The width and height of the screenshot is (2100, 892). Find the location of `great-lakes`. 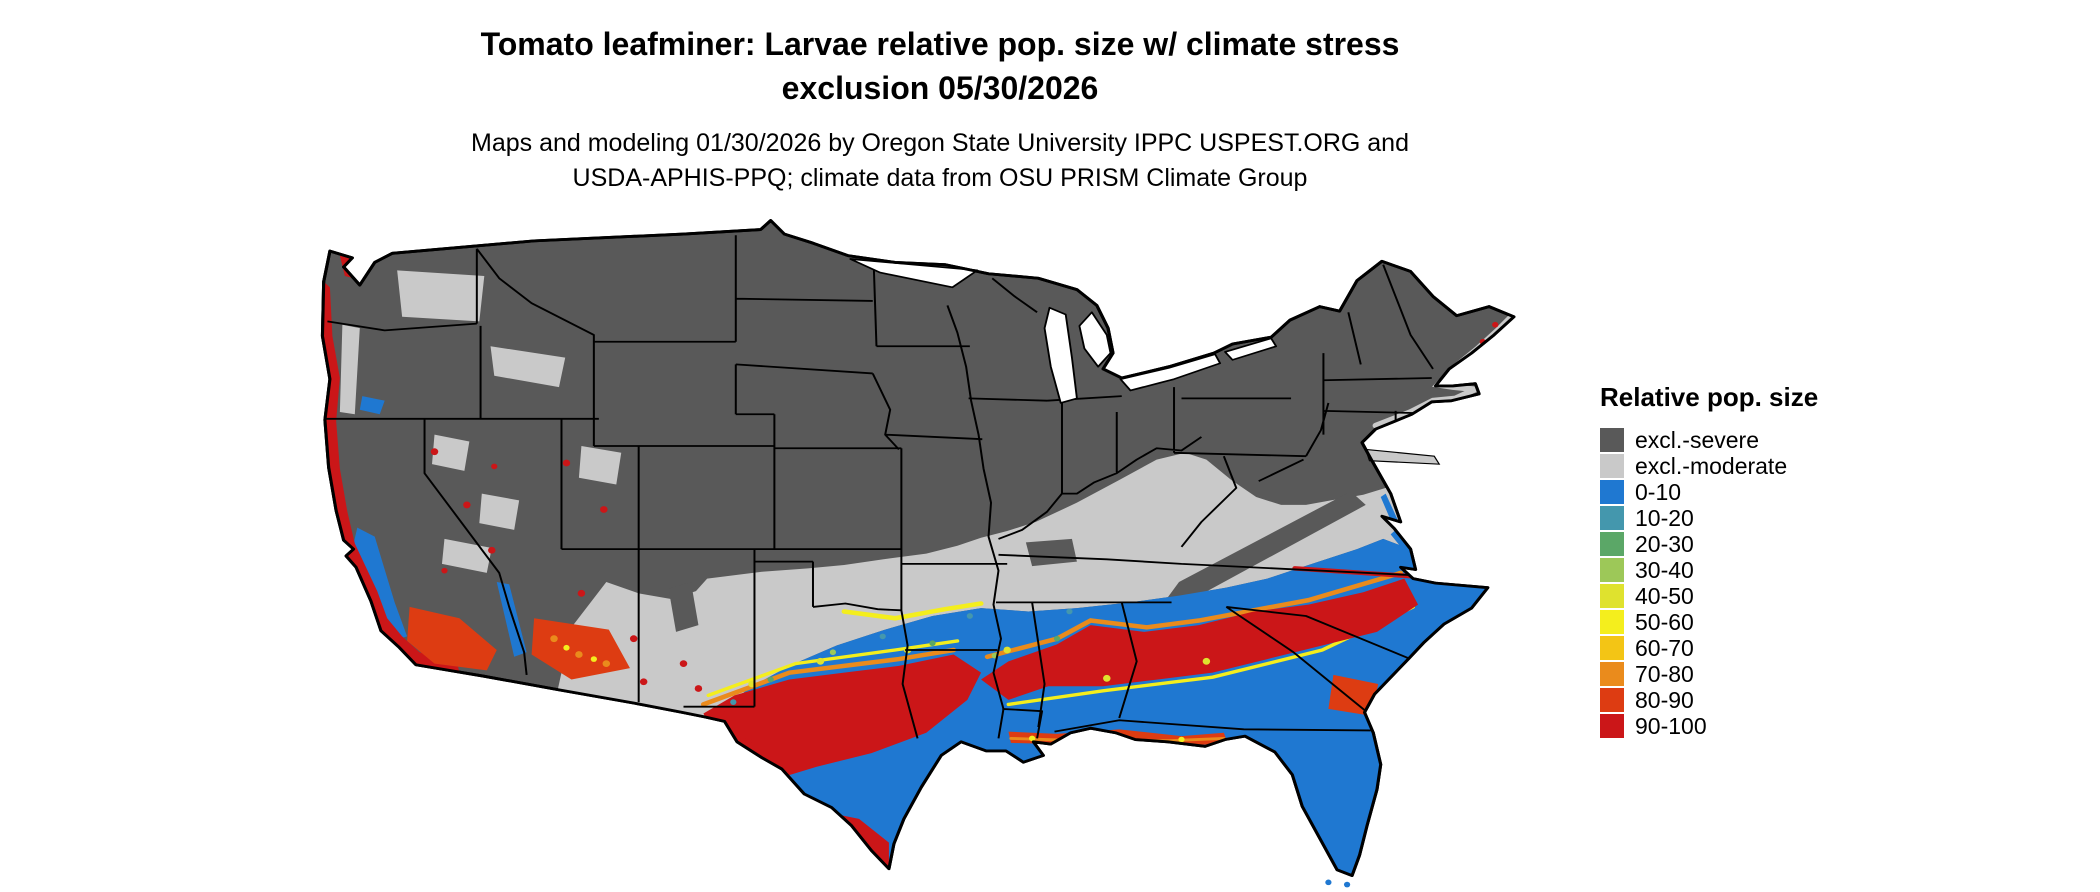

great-lakes is located at coordinates (1063, 331).